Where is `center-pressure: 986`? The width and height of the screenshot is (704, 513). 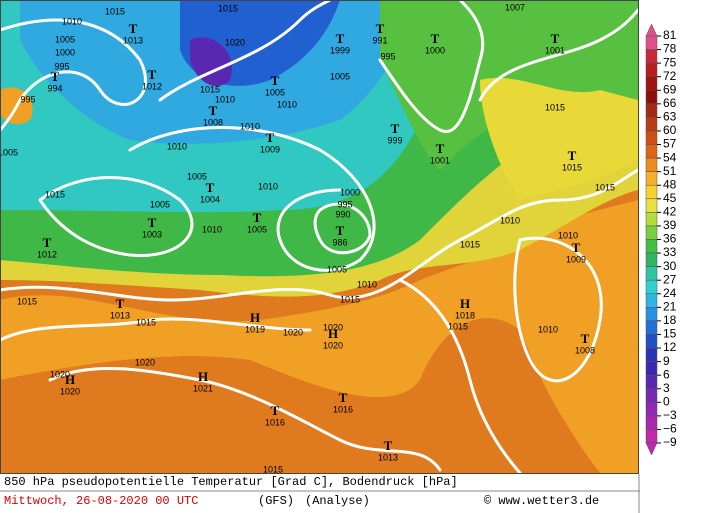
center-pressure: 986 is located at coordinates (339, 242).